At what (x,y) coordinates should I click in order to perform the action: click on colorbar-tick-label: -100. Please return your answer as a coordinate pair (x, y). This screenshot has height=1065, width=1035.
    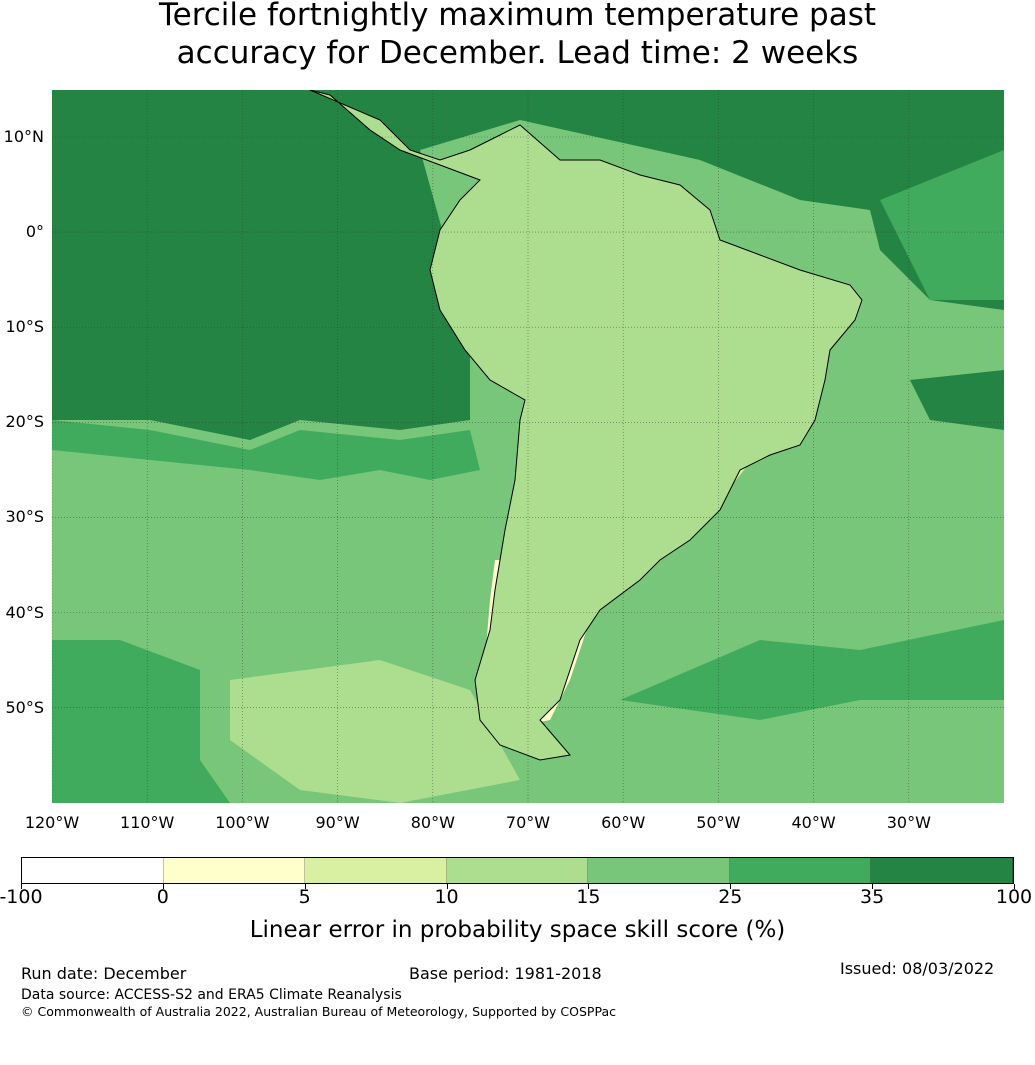
    Looking at the image, I should click on (21, 897).